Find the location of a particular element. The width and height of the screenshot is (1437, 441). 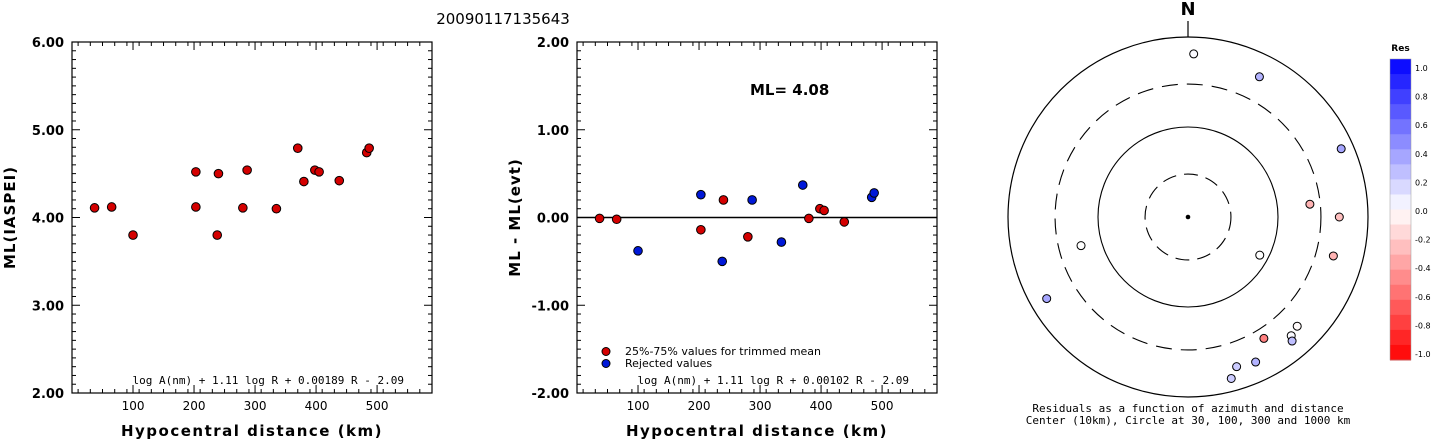

colorbar-tick-label: 0.2 is located at coordinates (1421, 182).